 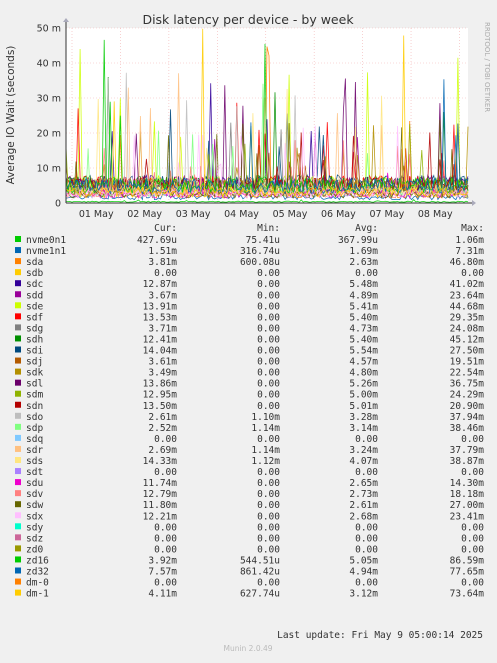 What do you see at coordinates (157, 240) in the screenshot?
I see `legend-value-cur: 427.69u` at bounding box center [157, 240].